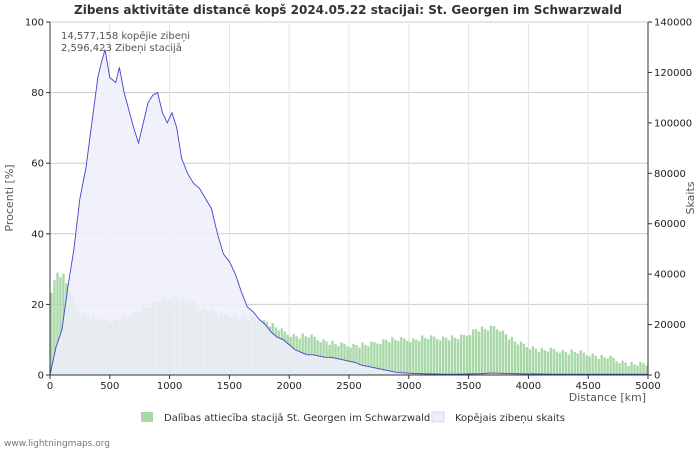  What do you see at coordinates (348, 386) in the screenshot?
I see `x-tick-label: 2500` at bounding box center [348, 386].